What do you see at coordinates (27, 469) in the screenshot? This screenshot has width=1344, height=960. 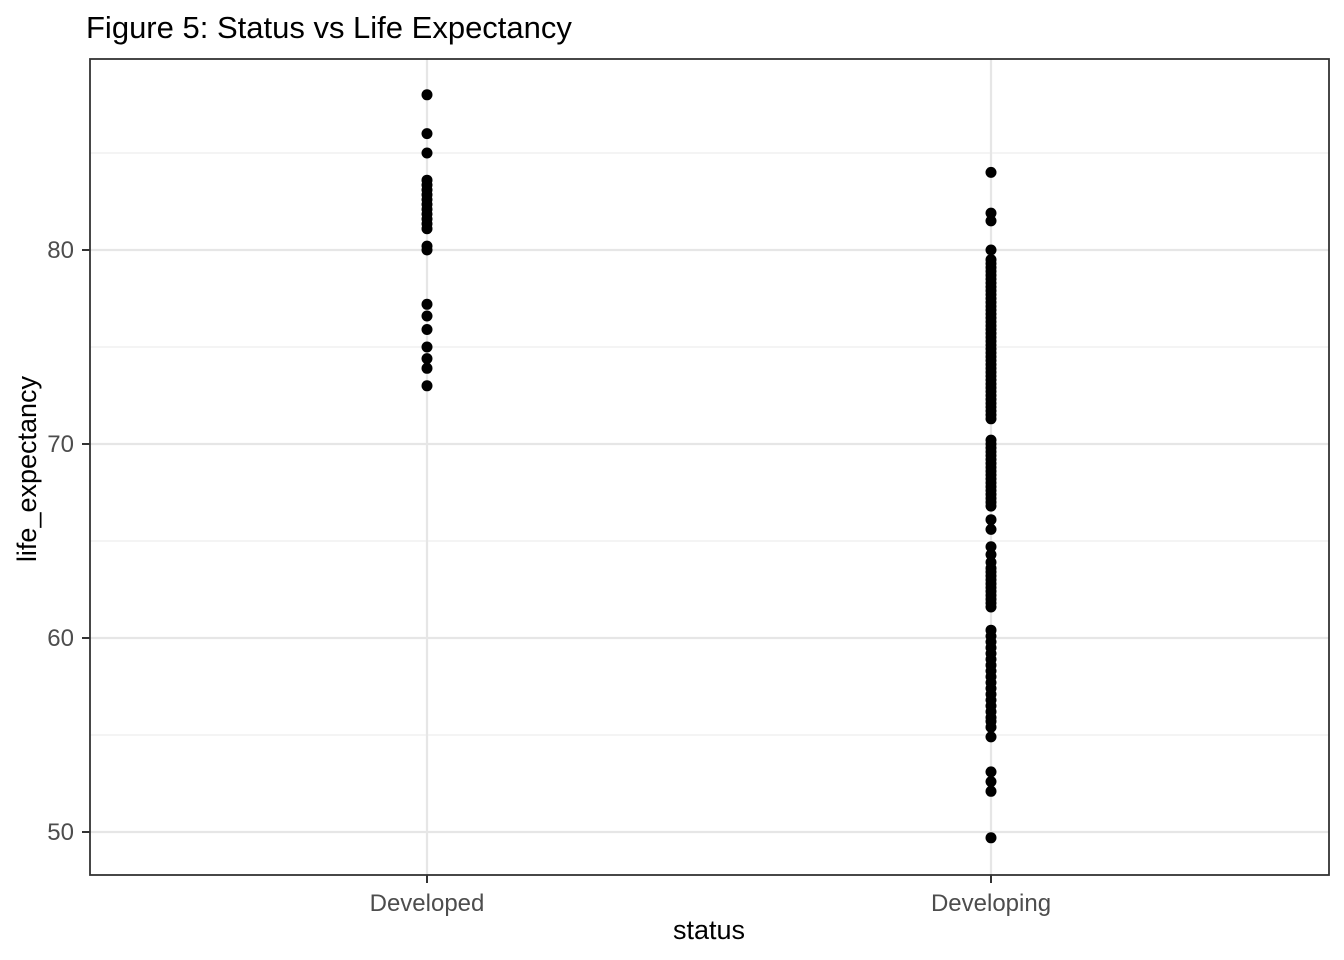 I see `y-axis-title: life_expectancy` at bounding box center [27, 469].